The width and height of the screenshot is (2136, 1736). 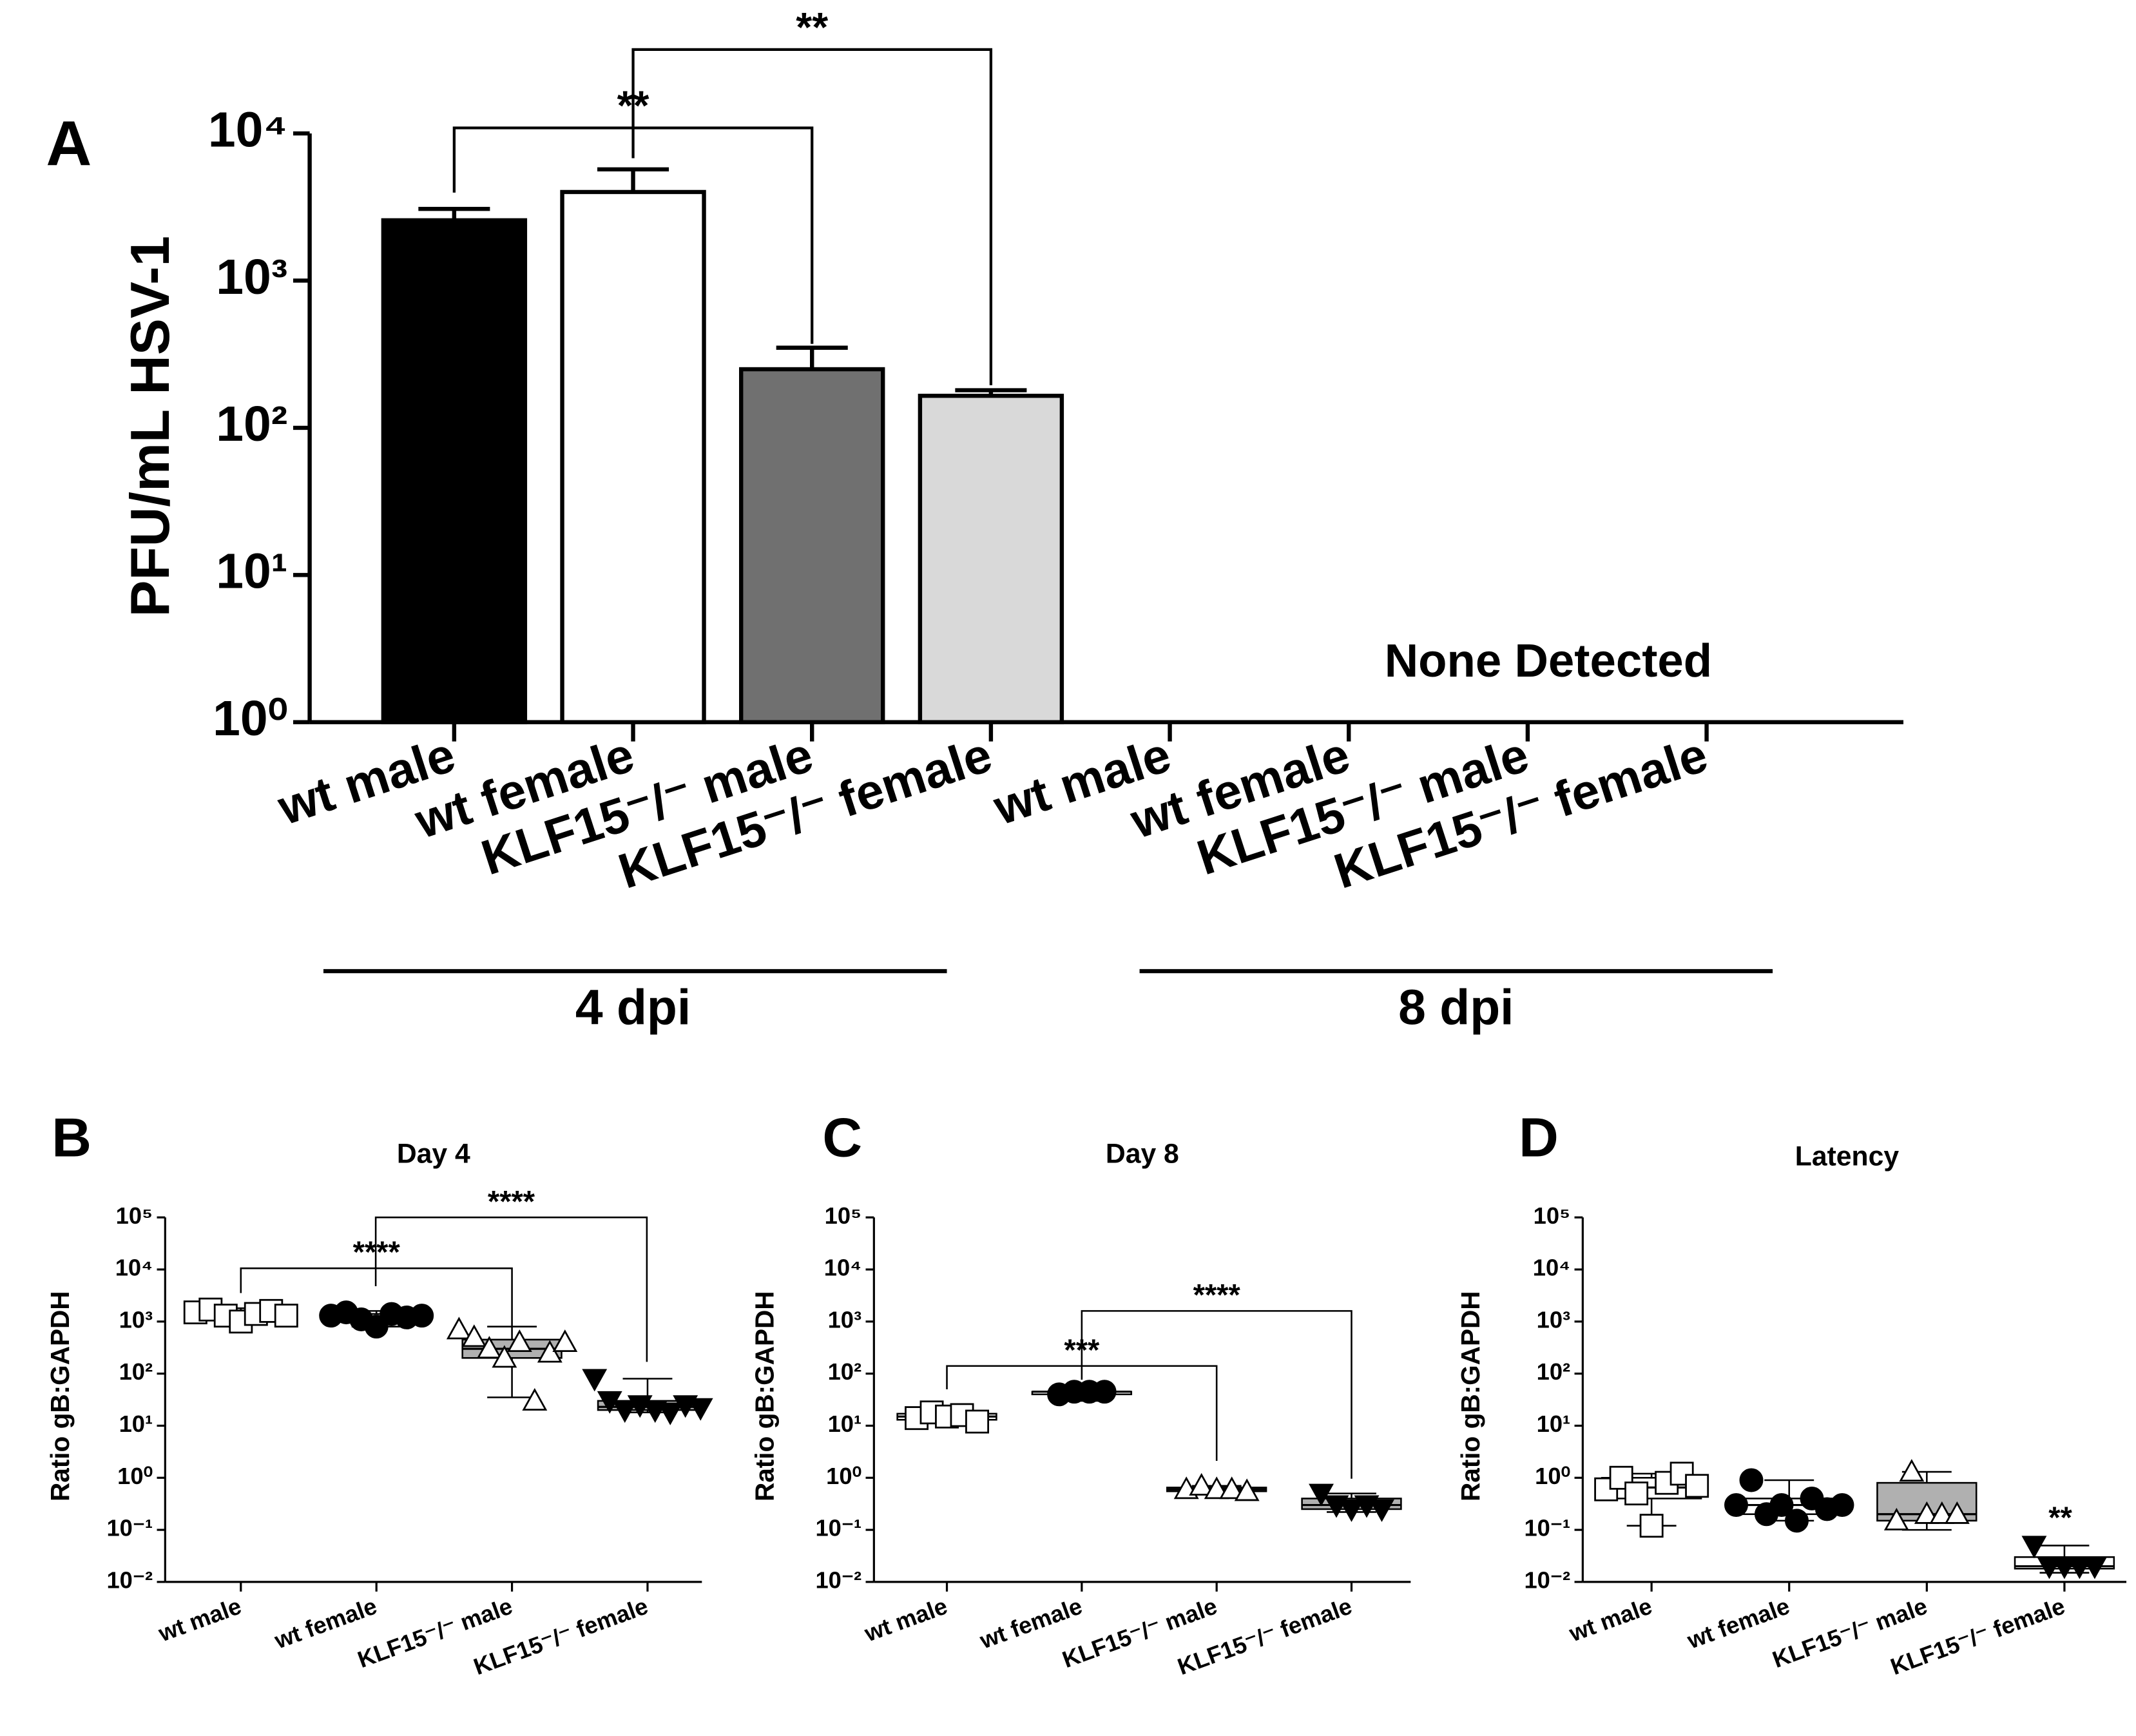 What do you see at coordinates (1848, 1156) in the screenshot?
I see `panel-title: Latency` at bounding box center [1848, 1156].